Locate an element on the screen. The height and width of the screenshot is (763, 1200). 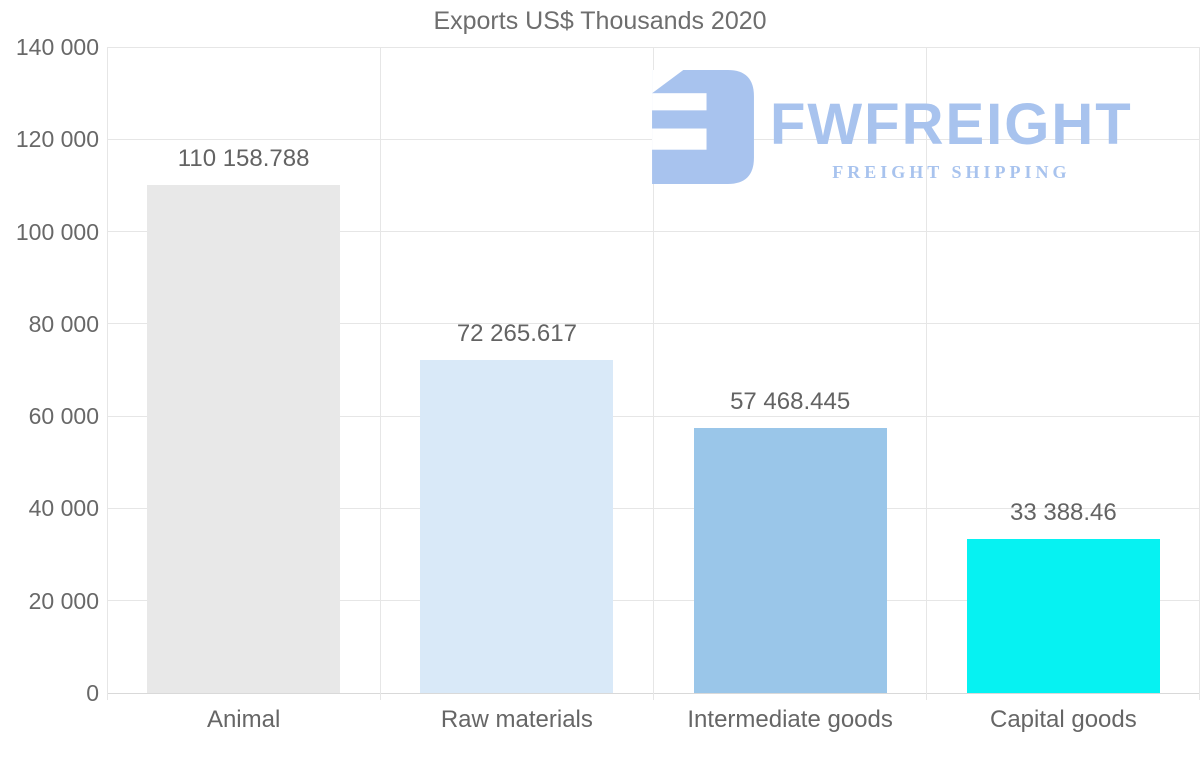
y-axis-tick-label: 0 is located at coordinates (92, 693).